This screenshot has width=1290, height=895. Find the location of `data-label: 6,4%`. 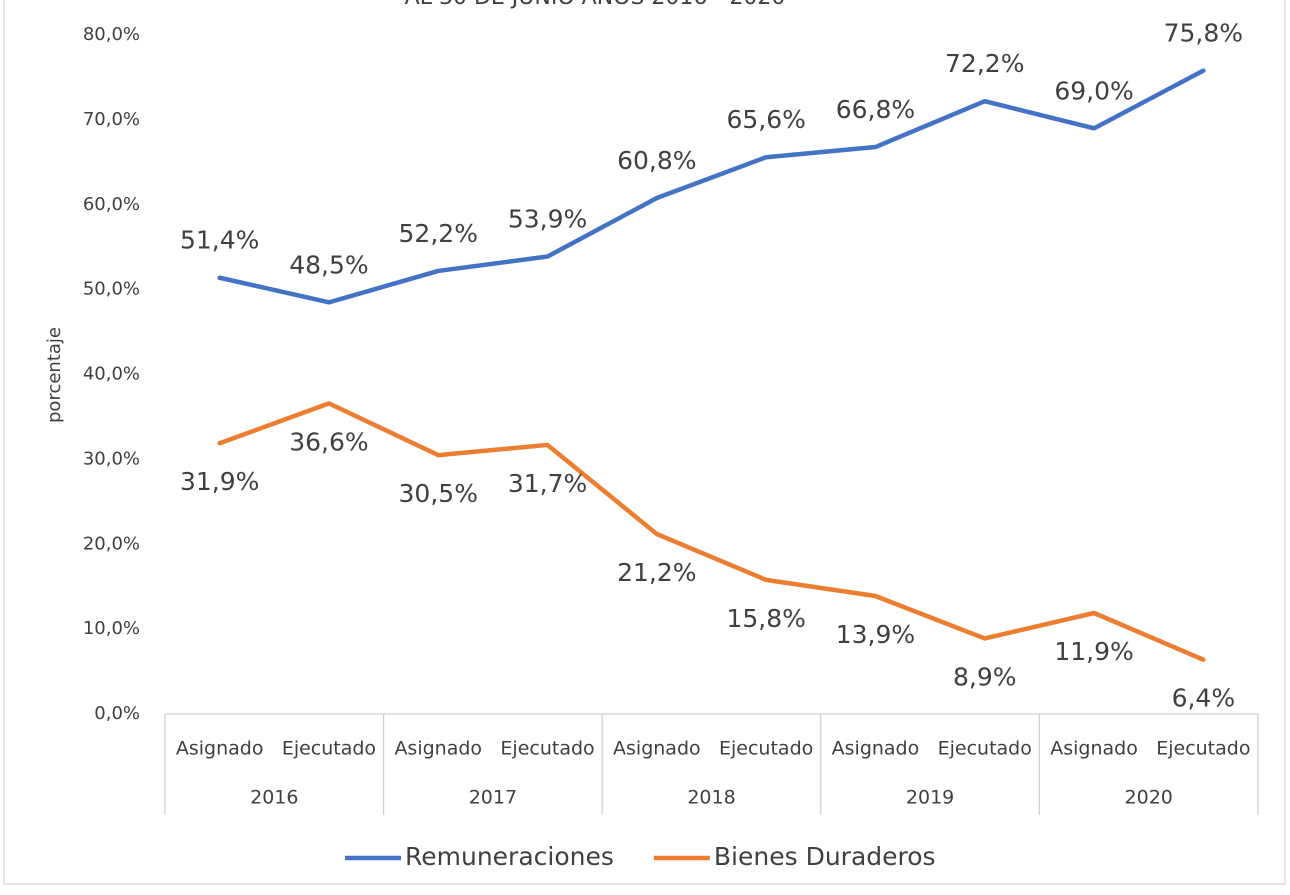

data-label: 6,4% is located at coordinates (1204, 698).